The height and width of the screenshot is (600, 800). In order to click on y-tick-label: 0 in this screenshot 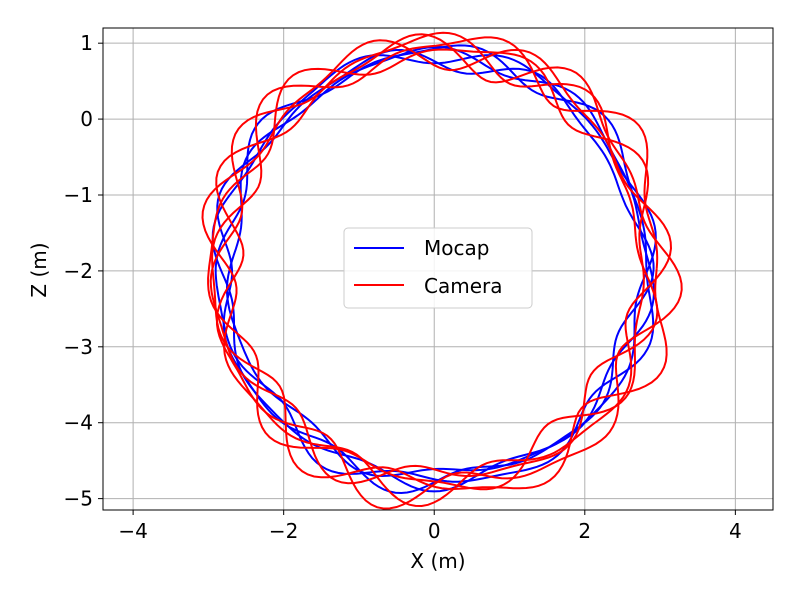, I will do `click(86, 119)`.